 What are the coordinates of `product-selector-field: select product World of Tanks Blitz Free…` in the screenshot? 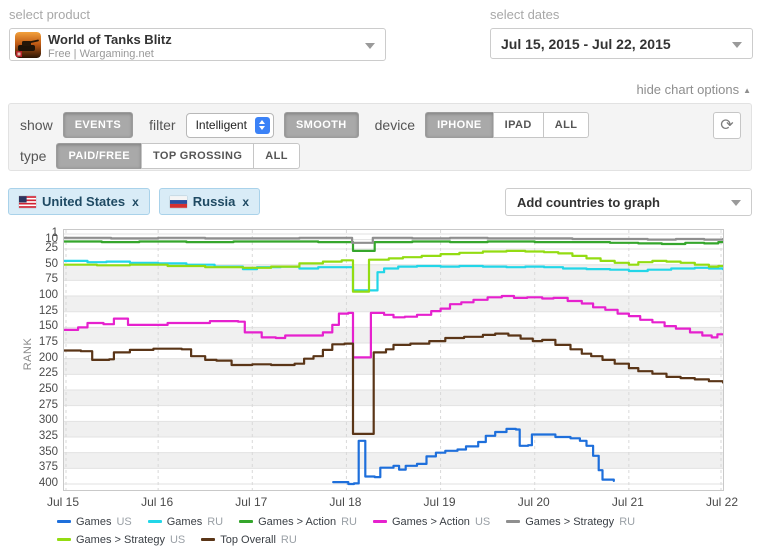 It's located at (197, 34).